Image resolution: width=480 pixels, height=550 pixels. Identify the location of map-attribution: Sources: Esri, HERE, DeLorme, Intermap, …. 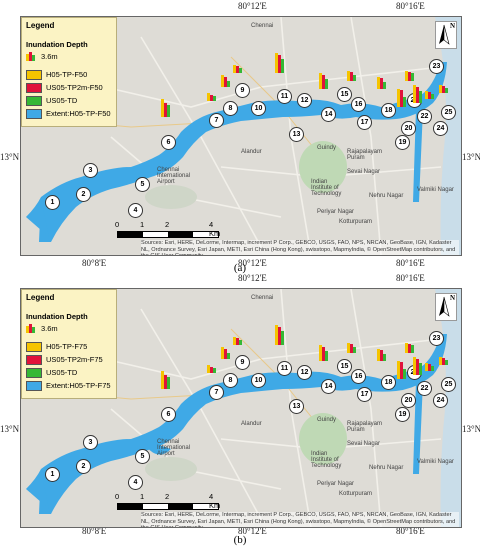
(300, 247).